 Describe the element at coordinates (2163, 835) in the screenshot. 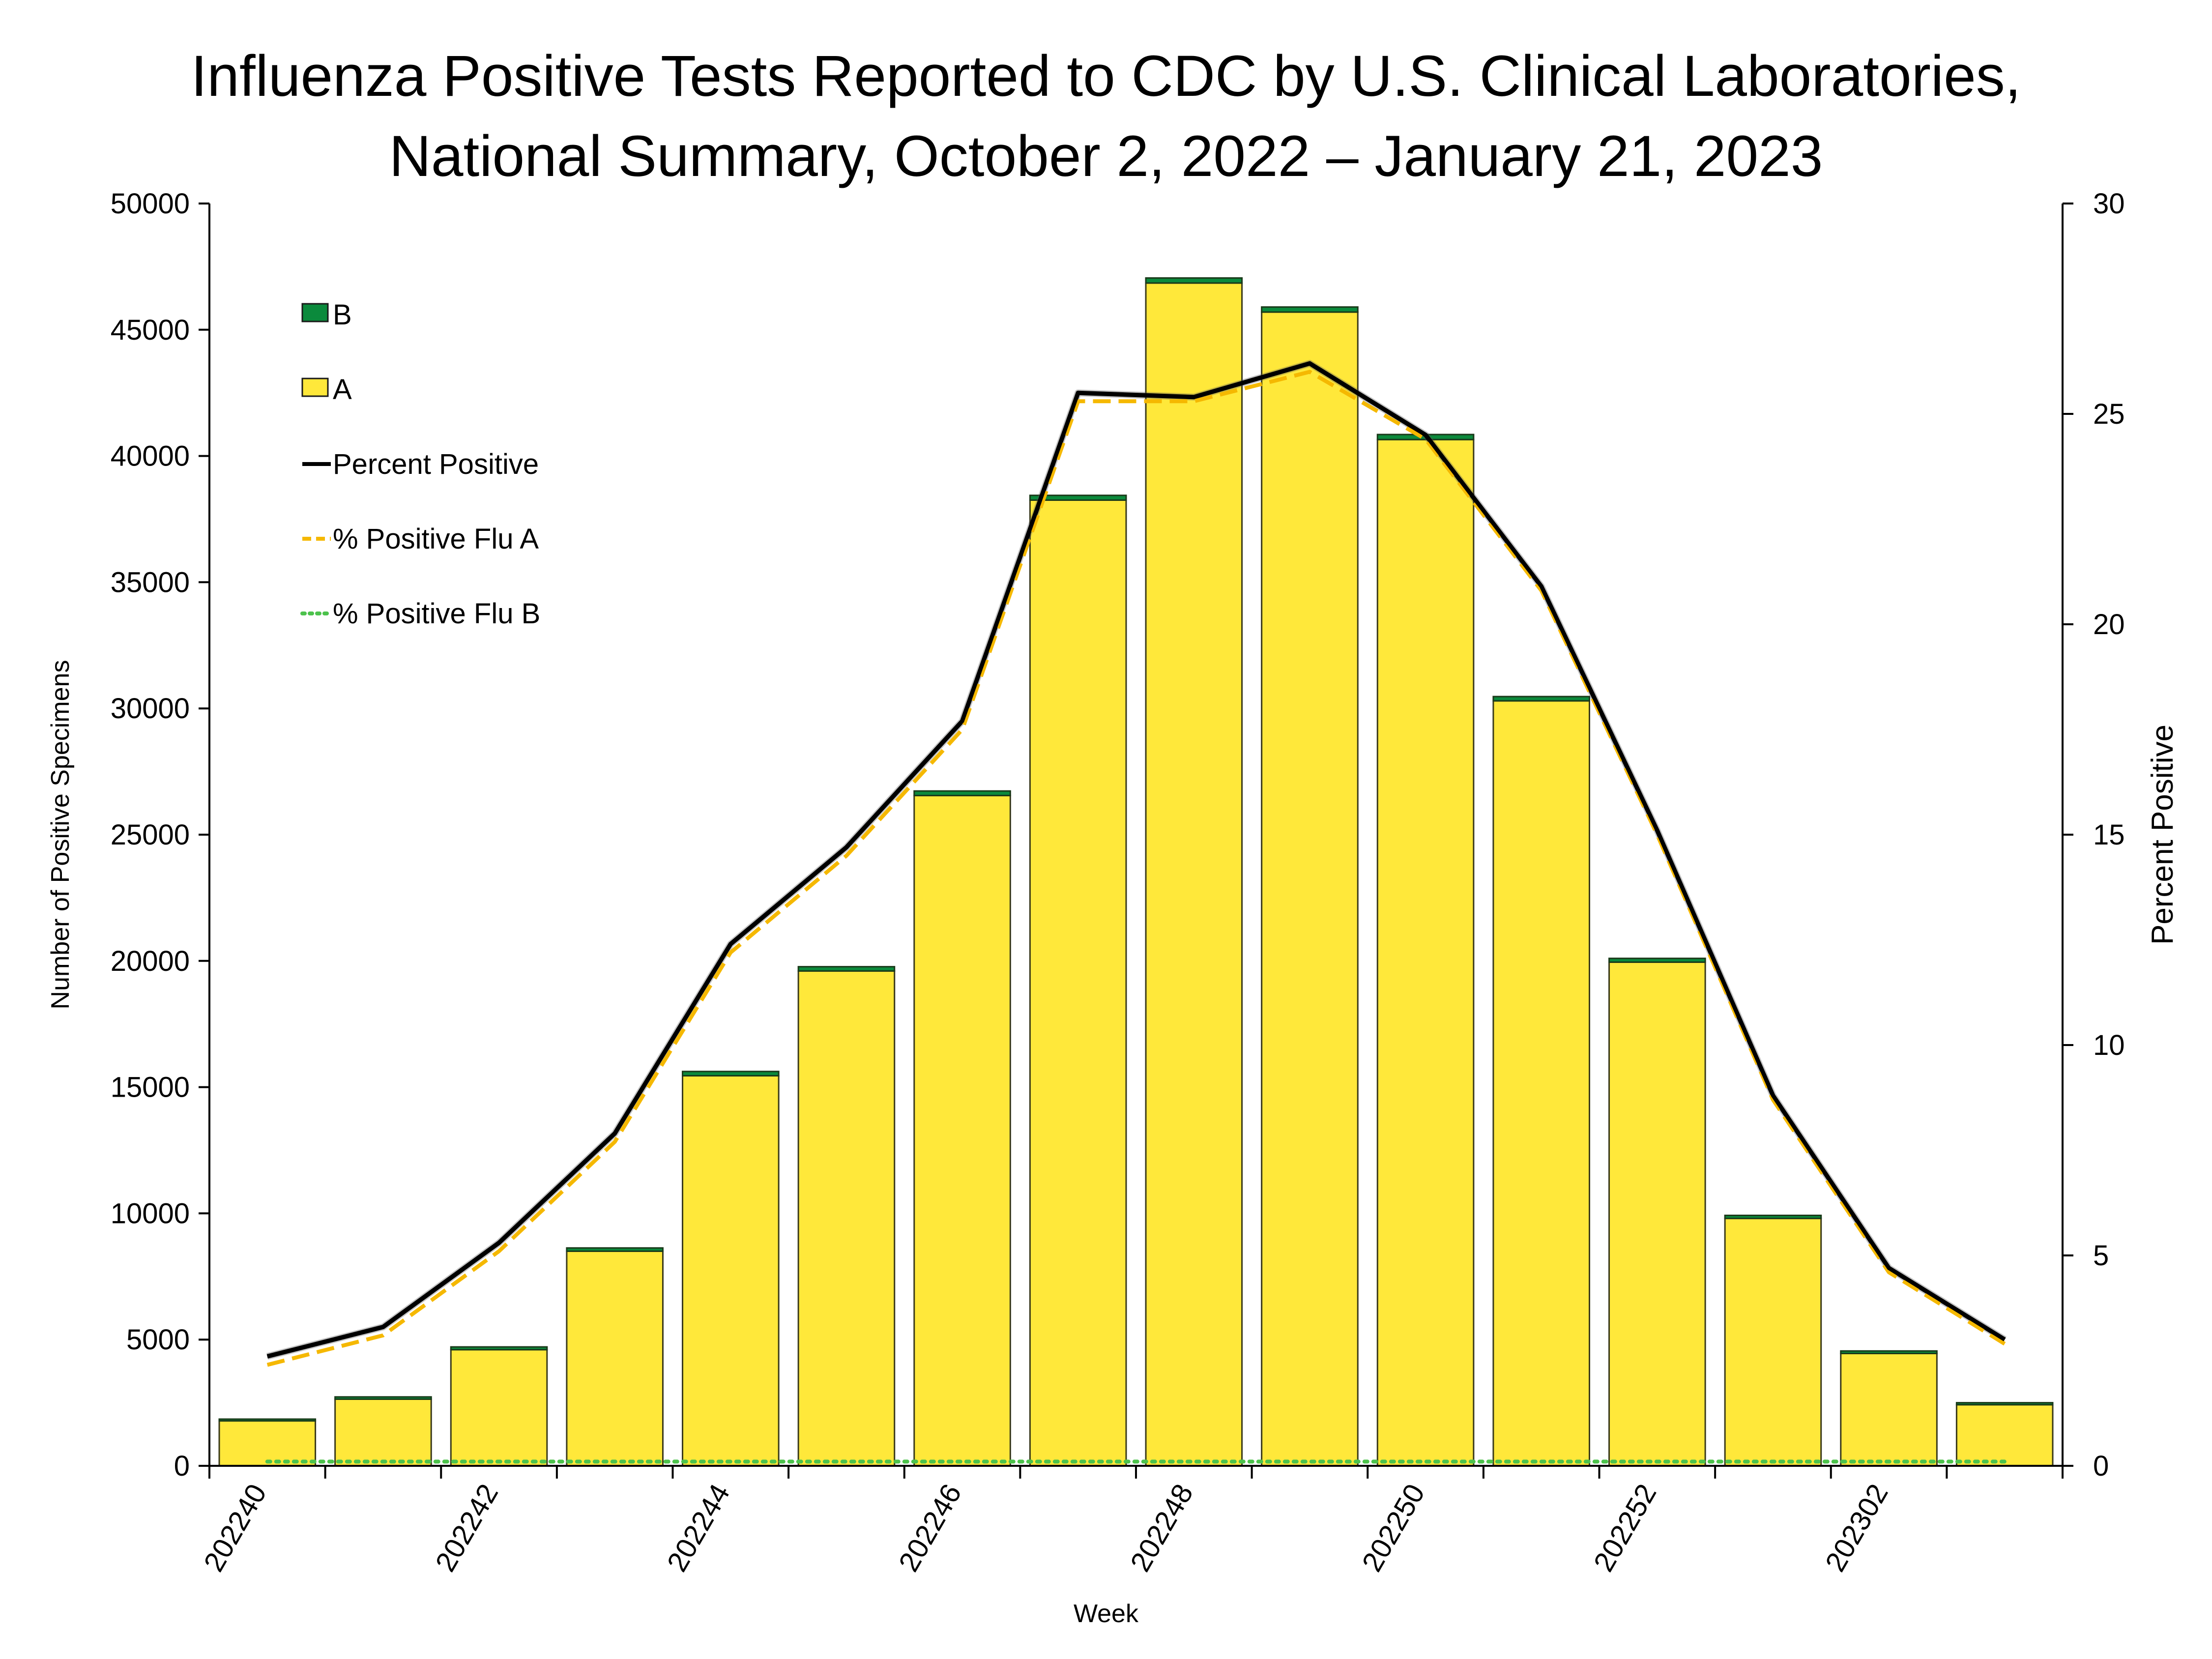

I see `y-axis-right-label: Percent Positive` at that location.